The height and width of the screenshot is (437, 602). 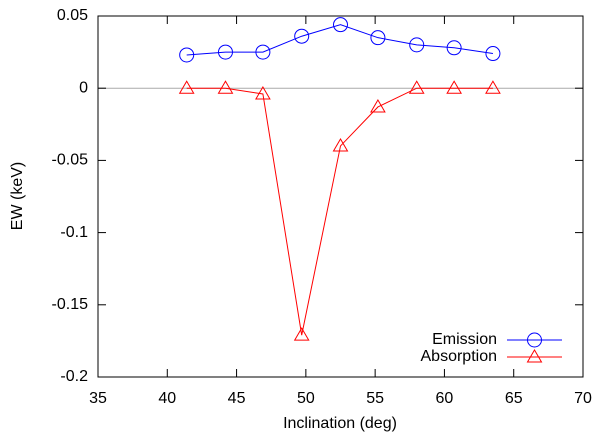 What do you see at coordinates (83, 87) in the screenshot?
I see `y-tick-label: 0` at bounding box center [83, 87].